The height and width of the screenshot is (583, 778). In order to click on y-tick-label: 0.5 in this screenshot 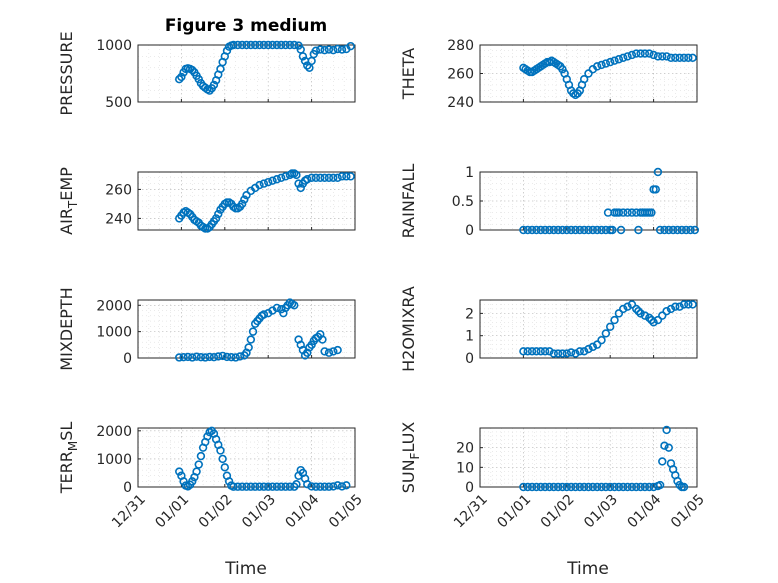, I will do `click(463, 202)`.